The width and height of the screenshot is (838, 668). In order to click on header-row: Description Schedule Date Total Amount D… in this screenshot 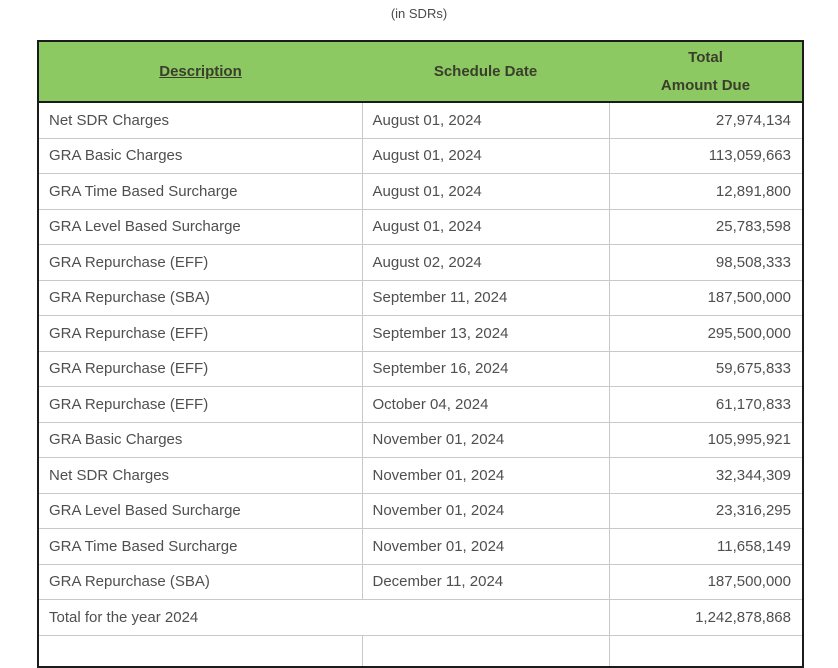, I will do `click(420, 72)`.